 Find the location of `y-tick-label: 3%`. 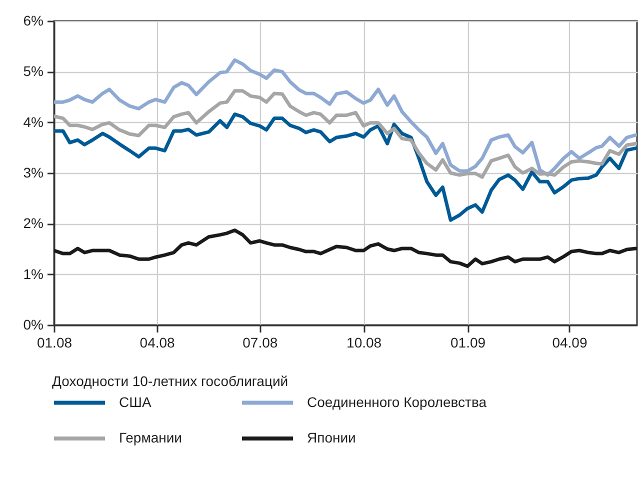

y-tick-label: 3% is located at coordinates (33, 172).